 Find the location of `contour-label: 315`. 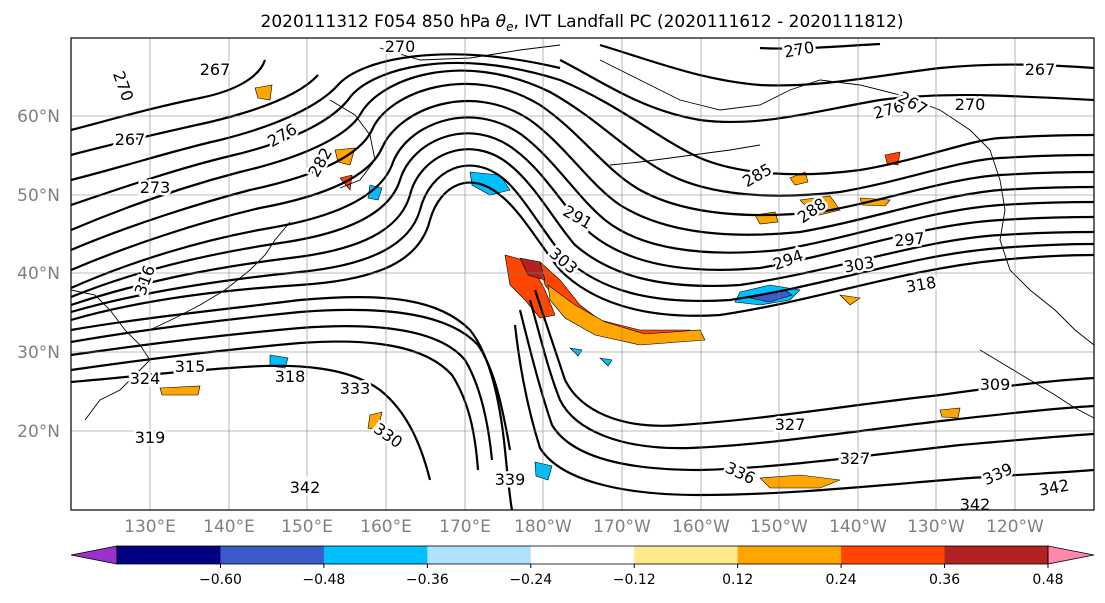

contour-label: 315 is located at coordinates (190, 366).